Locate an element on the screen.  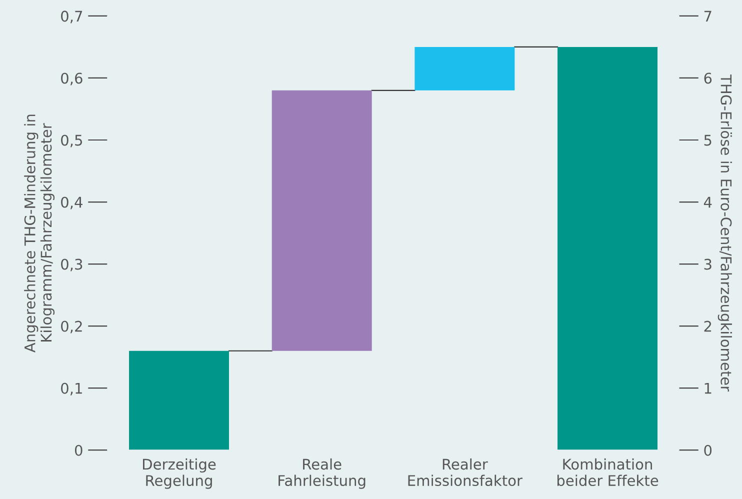
y2-tick-label: 3 is located at coordinates (708, 264).